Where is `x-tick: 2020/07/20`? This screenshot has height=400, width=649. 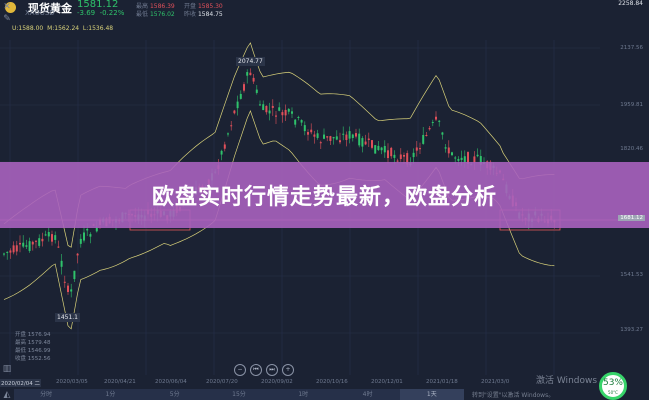
x-tick: 2020/07/20 is located at coordinates (222, 382).